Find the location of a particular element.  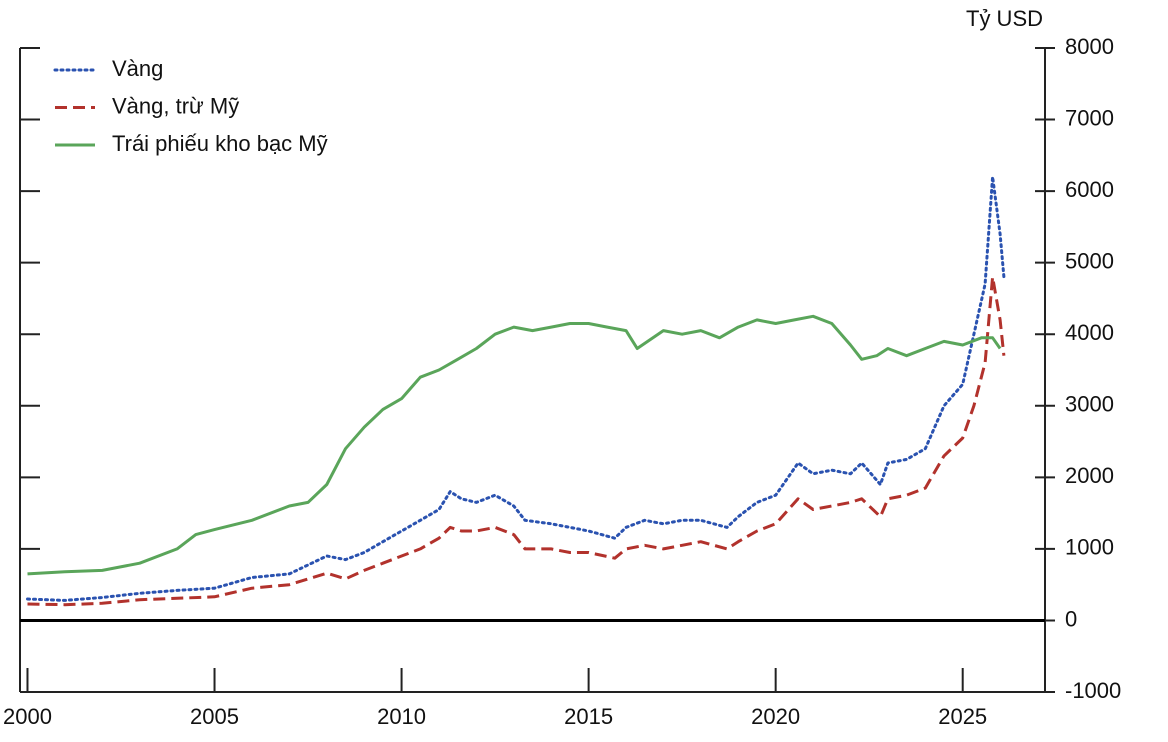

y-tick-label: 7000 is located at coordinates (1089, 117).